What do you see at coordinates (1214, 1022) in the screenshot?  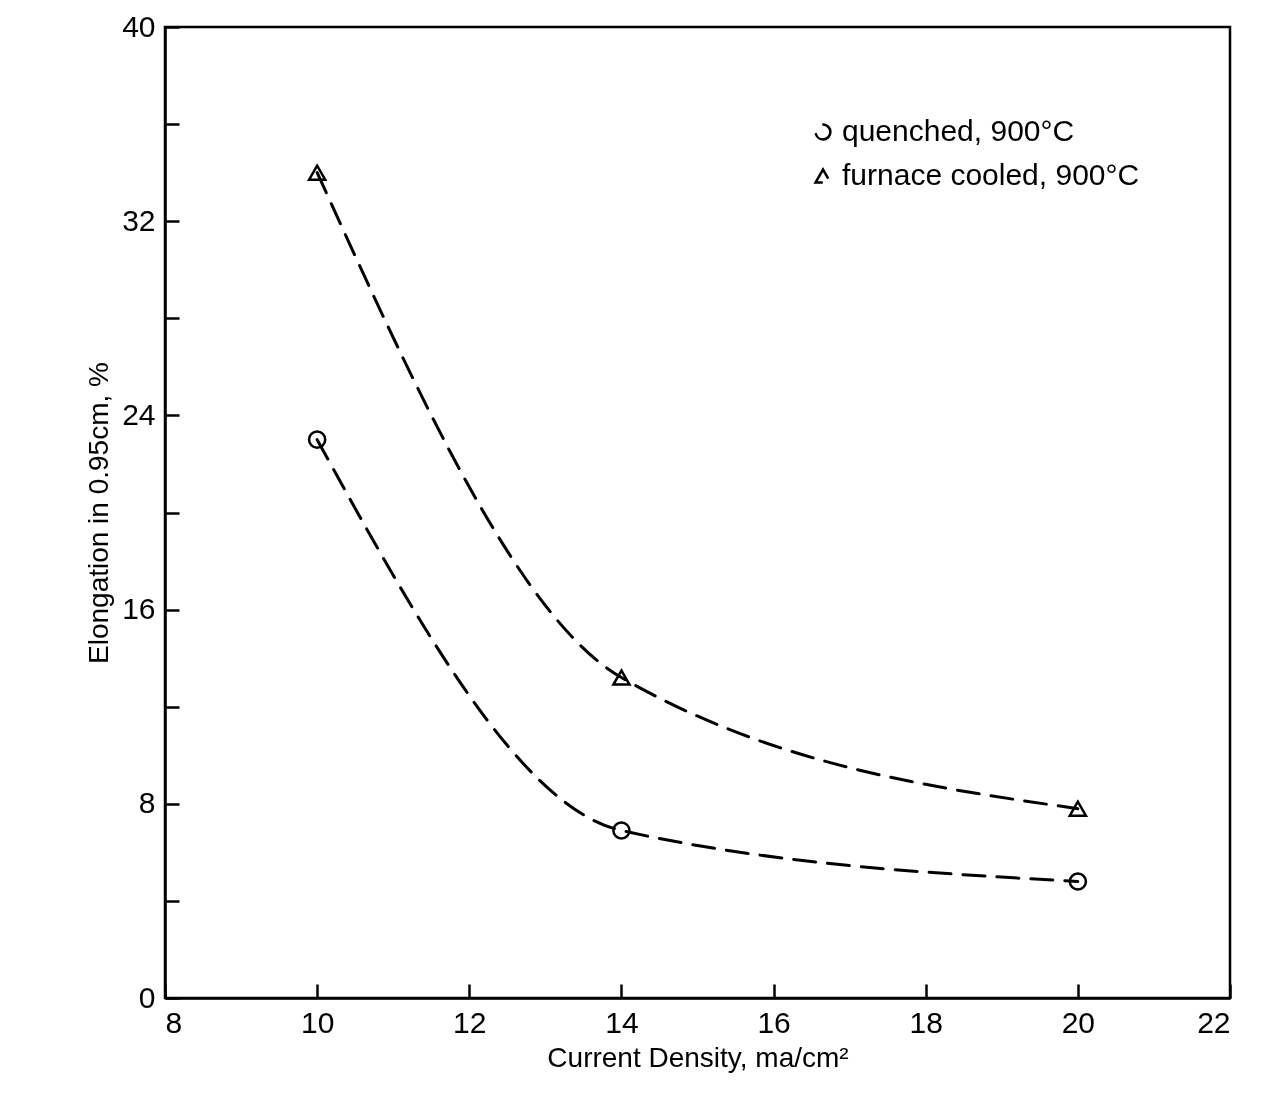 I see `x-tick-label: 22` at bounding box center [1214, 1022].